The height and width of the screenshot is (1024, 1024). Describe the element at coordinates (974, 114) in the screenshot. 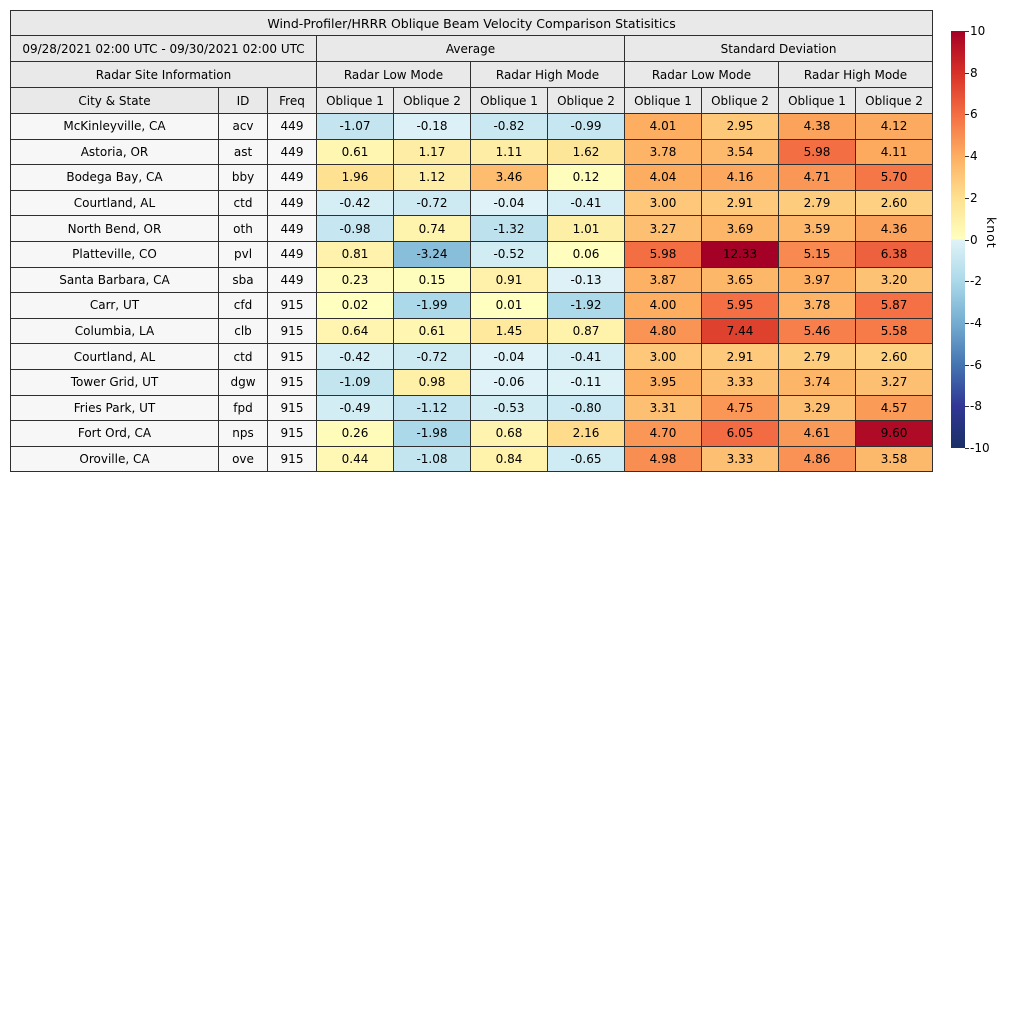

I see `colorbar-tick-label: 6` at that location.